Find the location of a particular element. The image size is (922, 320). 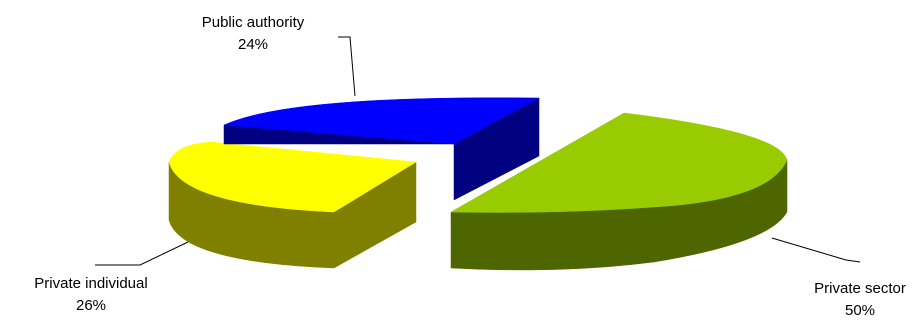

slice-private-sector-top is located at coordinates (619, 162).